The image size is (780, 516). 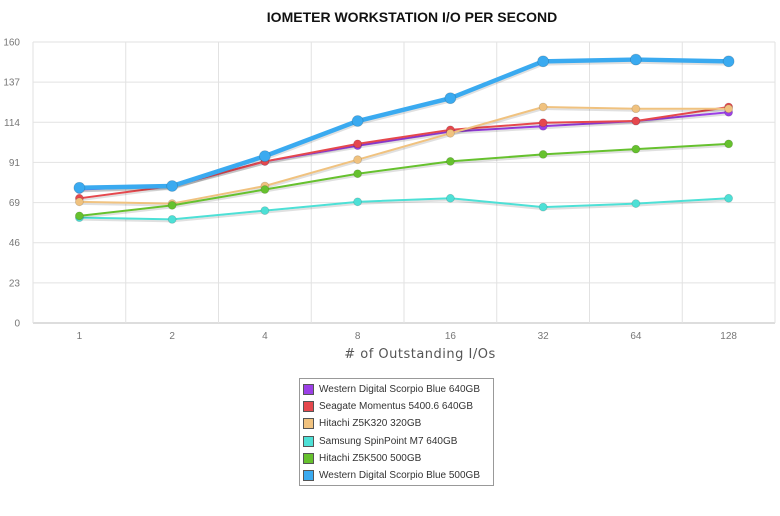 What do you see at coordinates (388, 441) in the screenshot?
I see `legend-label: Samsung SpinPoint M7 640GB` at bounding box center [388, 441].